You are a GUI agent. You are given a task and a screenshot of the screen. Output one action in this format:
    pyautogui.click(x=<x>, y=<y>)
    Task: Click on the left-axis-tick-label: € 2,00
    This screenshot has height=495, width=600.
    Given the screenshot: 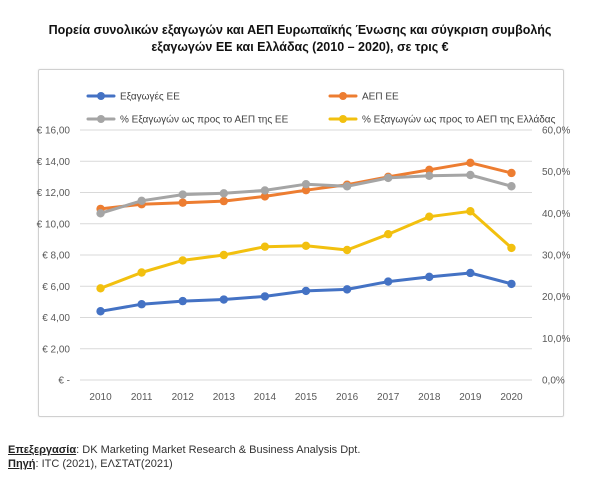 What is the action you would take?
    pyautogui.click(x=56, y=349)
    